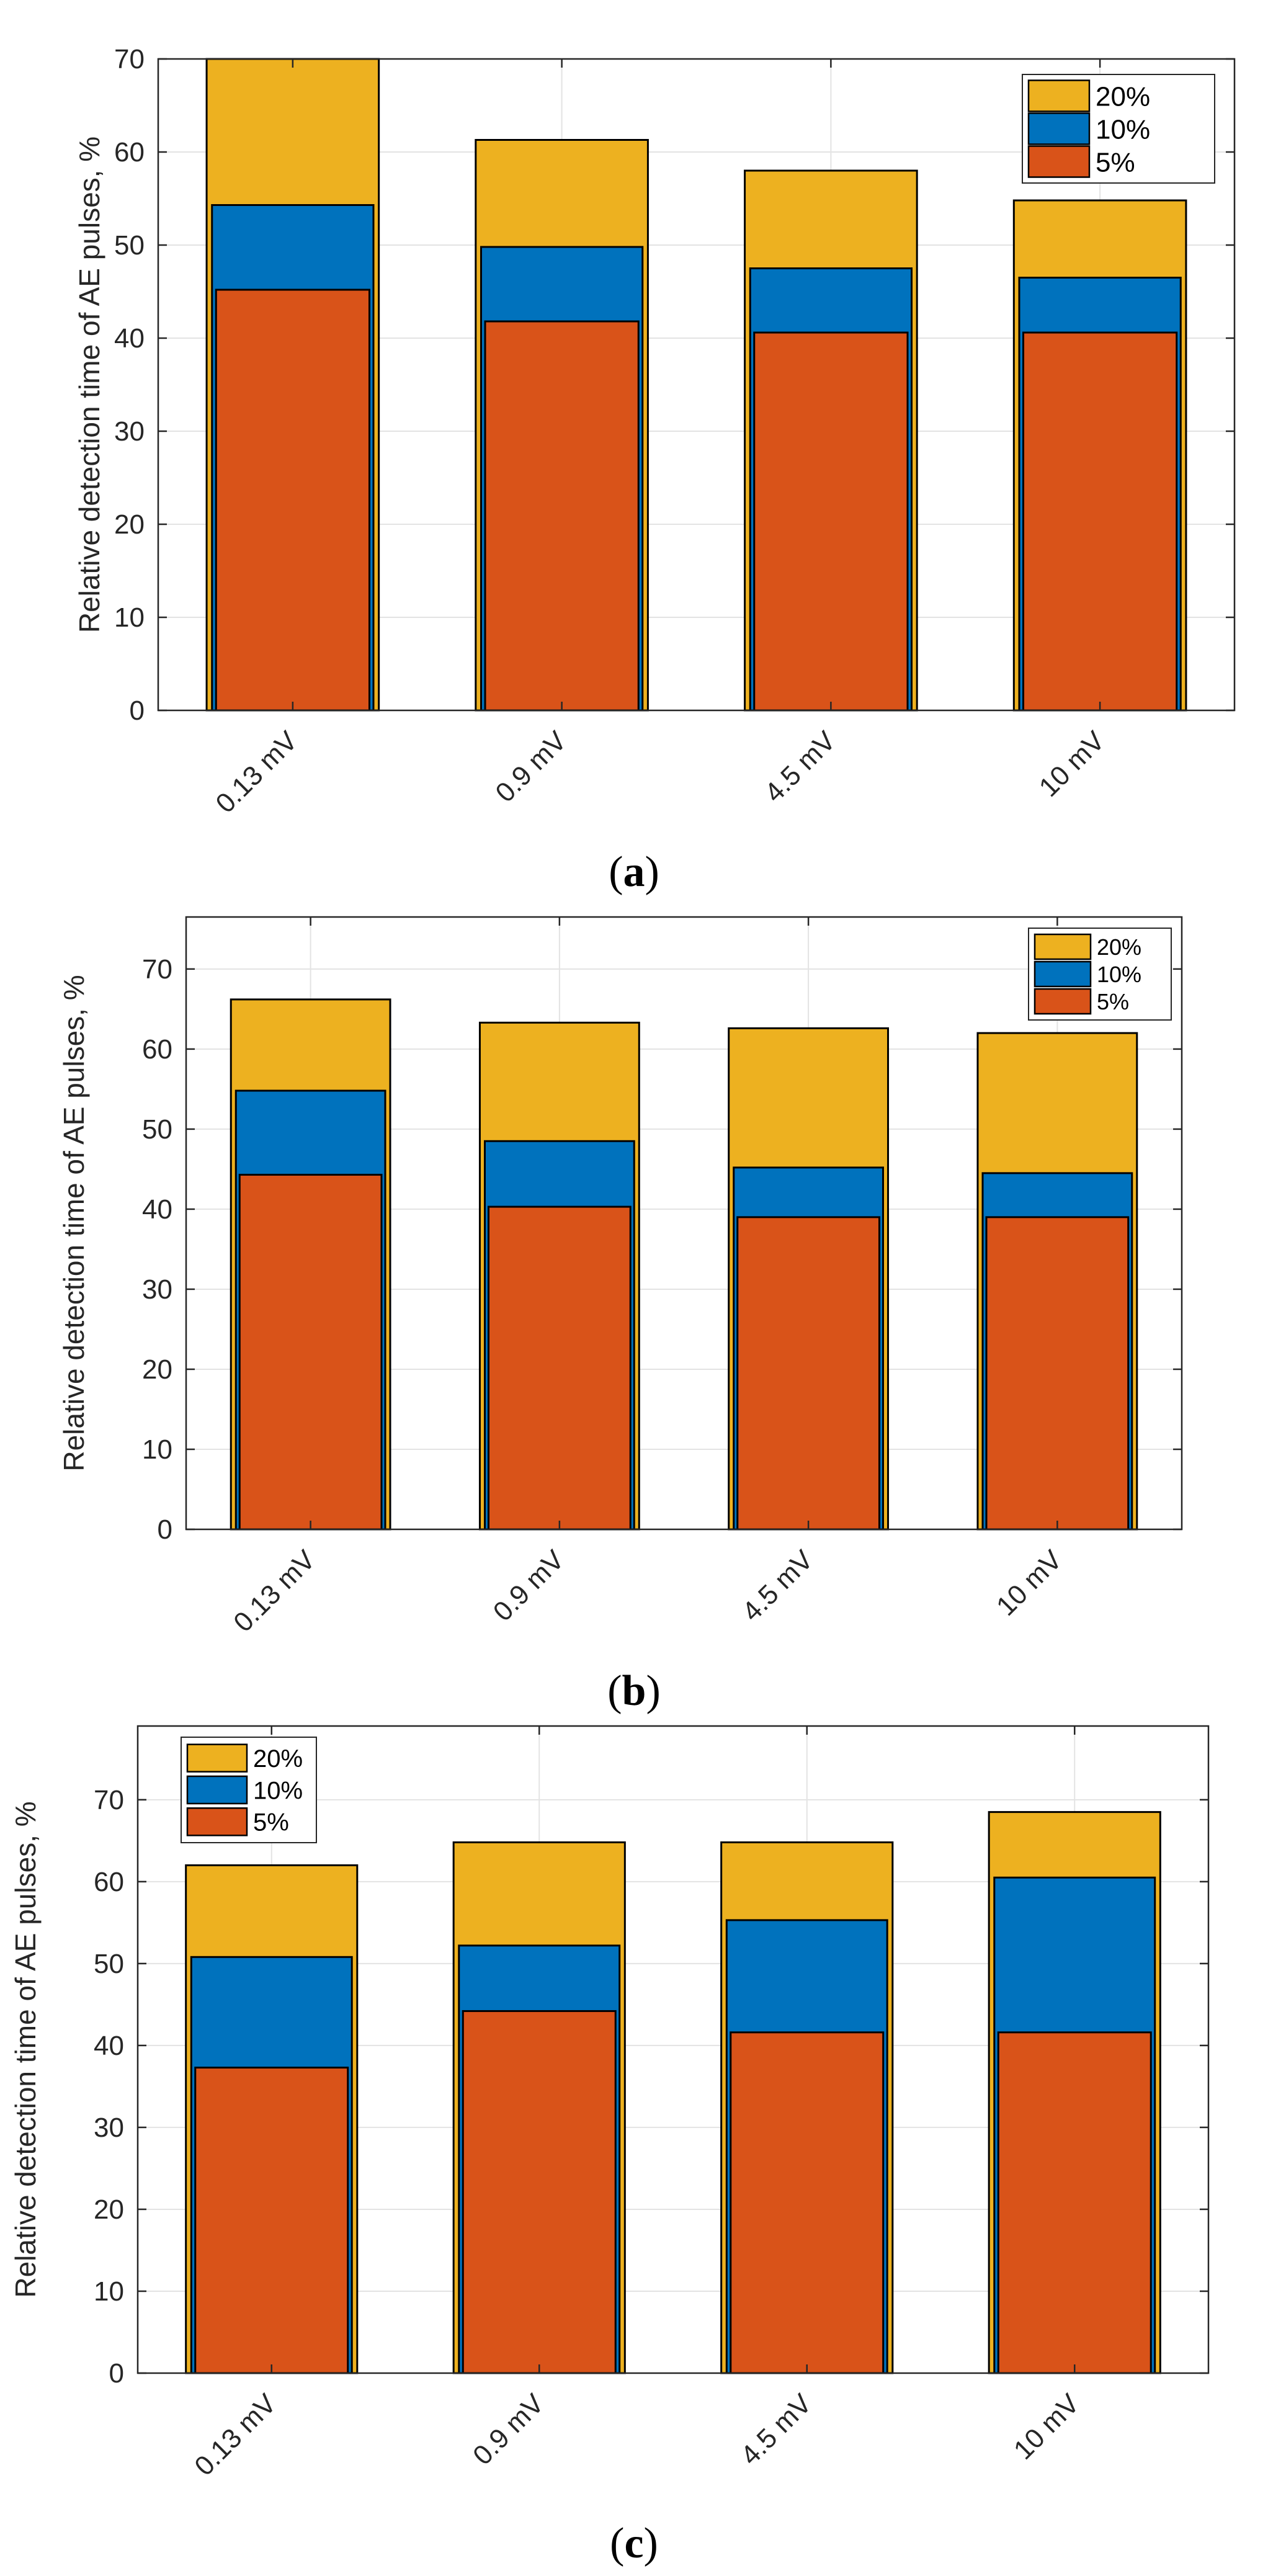 This screenshot has width=1268, height=2576. I want to click on caption-letter: b, so click(634, 1691).